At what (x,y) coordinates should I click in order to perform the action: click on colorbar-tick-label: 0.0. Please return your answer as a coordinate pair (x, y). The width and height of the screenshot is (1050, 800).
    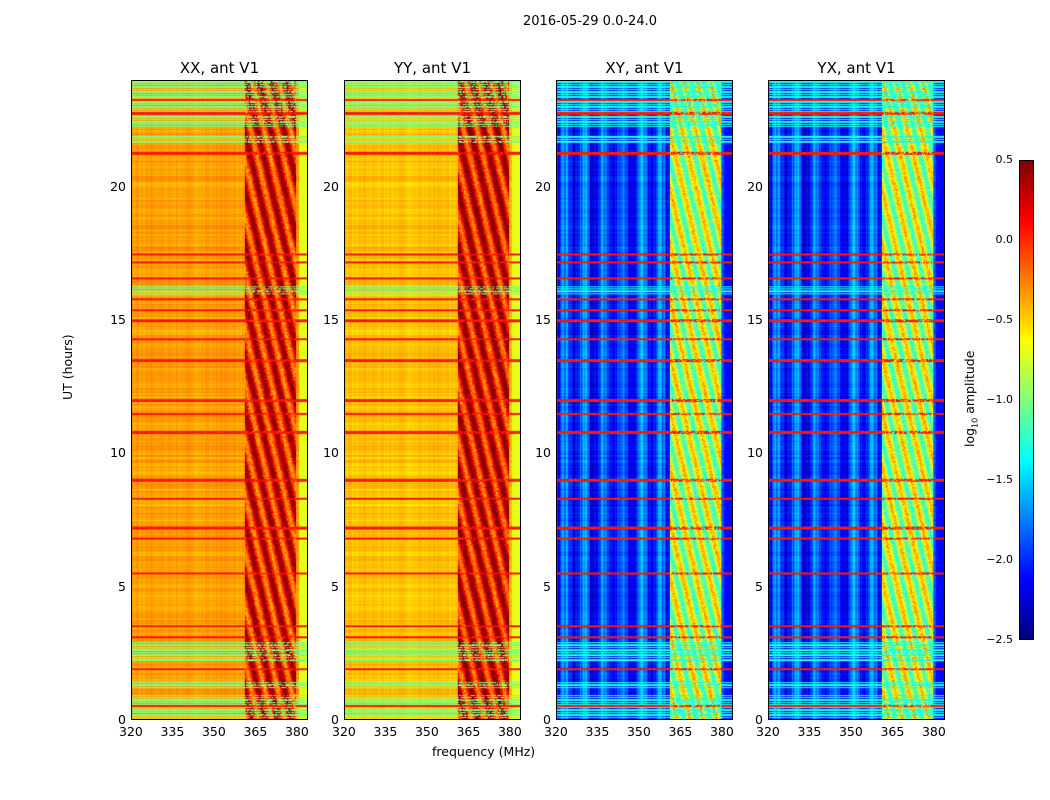
    Looking at the image, I should click on (1004, 239).